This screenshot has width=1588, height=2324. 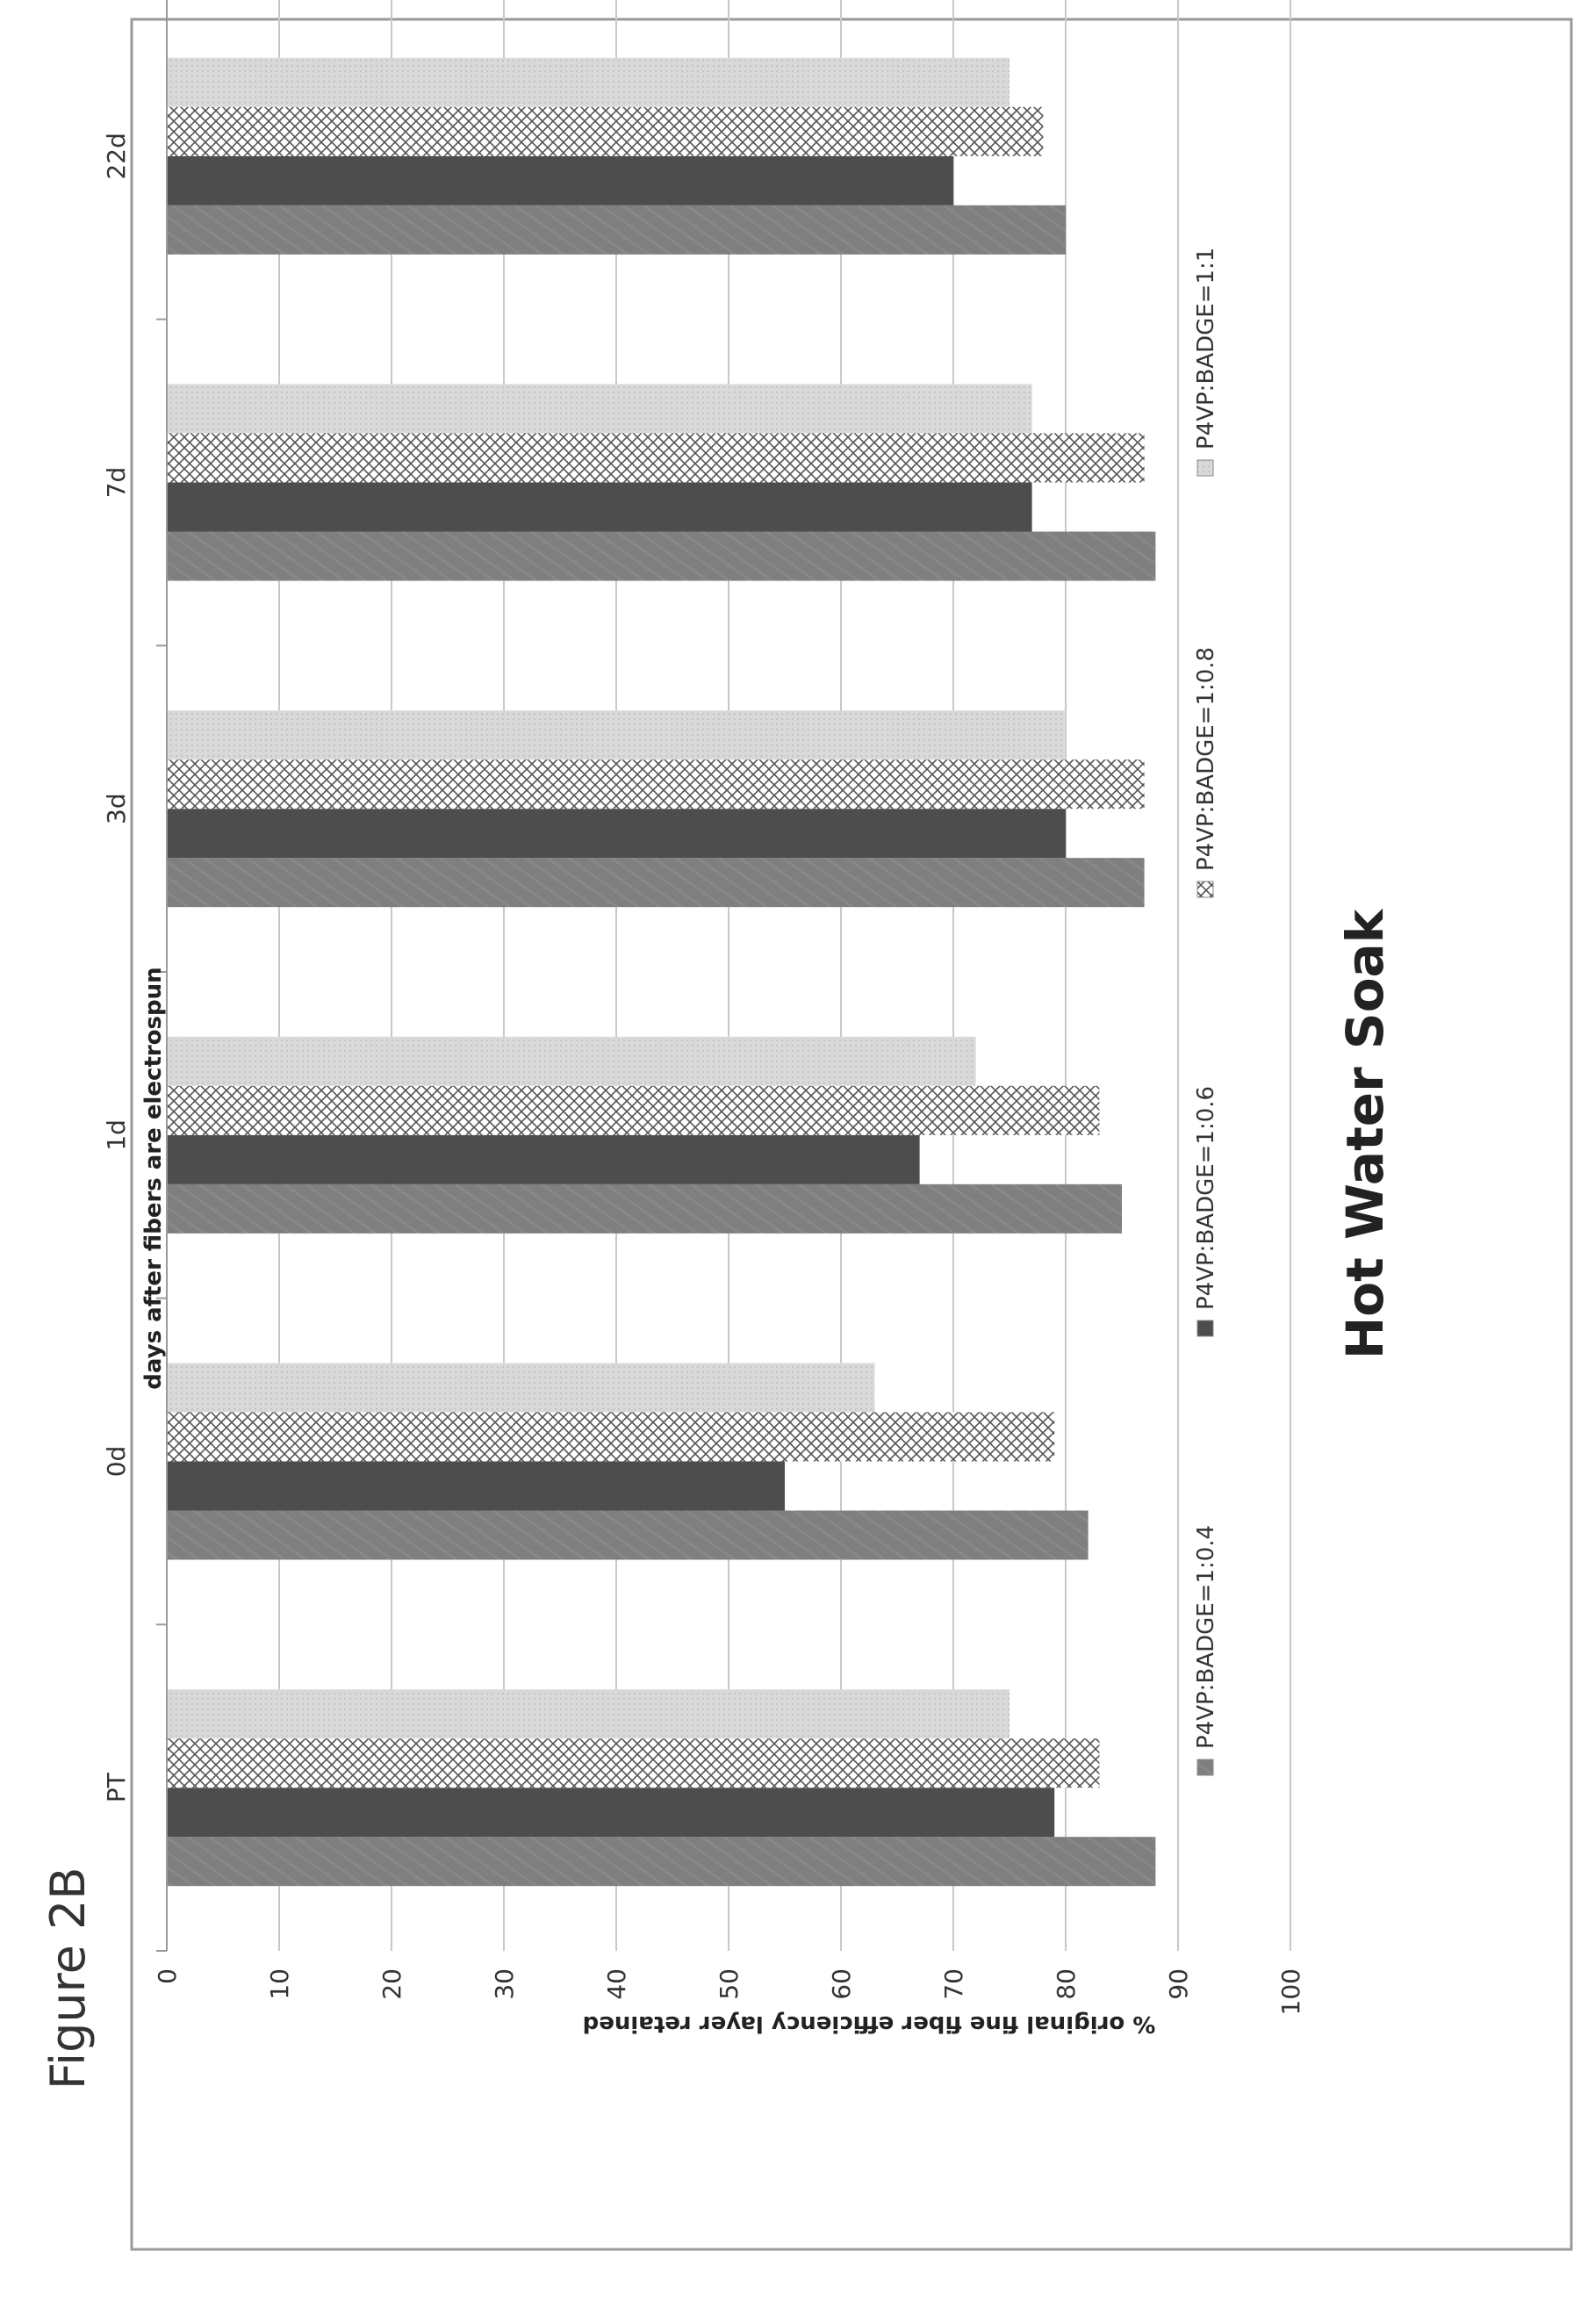 What do you see at coordinates (68, 1978) in the screenshot?
I see `figure-label: Figure 2B` at bounding box center [68, 1978].